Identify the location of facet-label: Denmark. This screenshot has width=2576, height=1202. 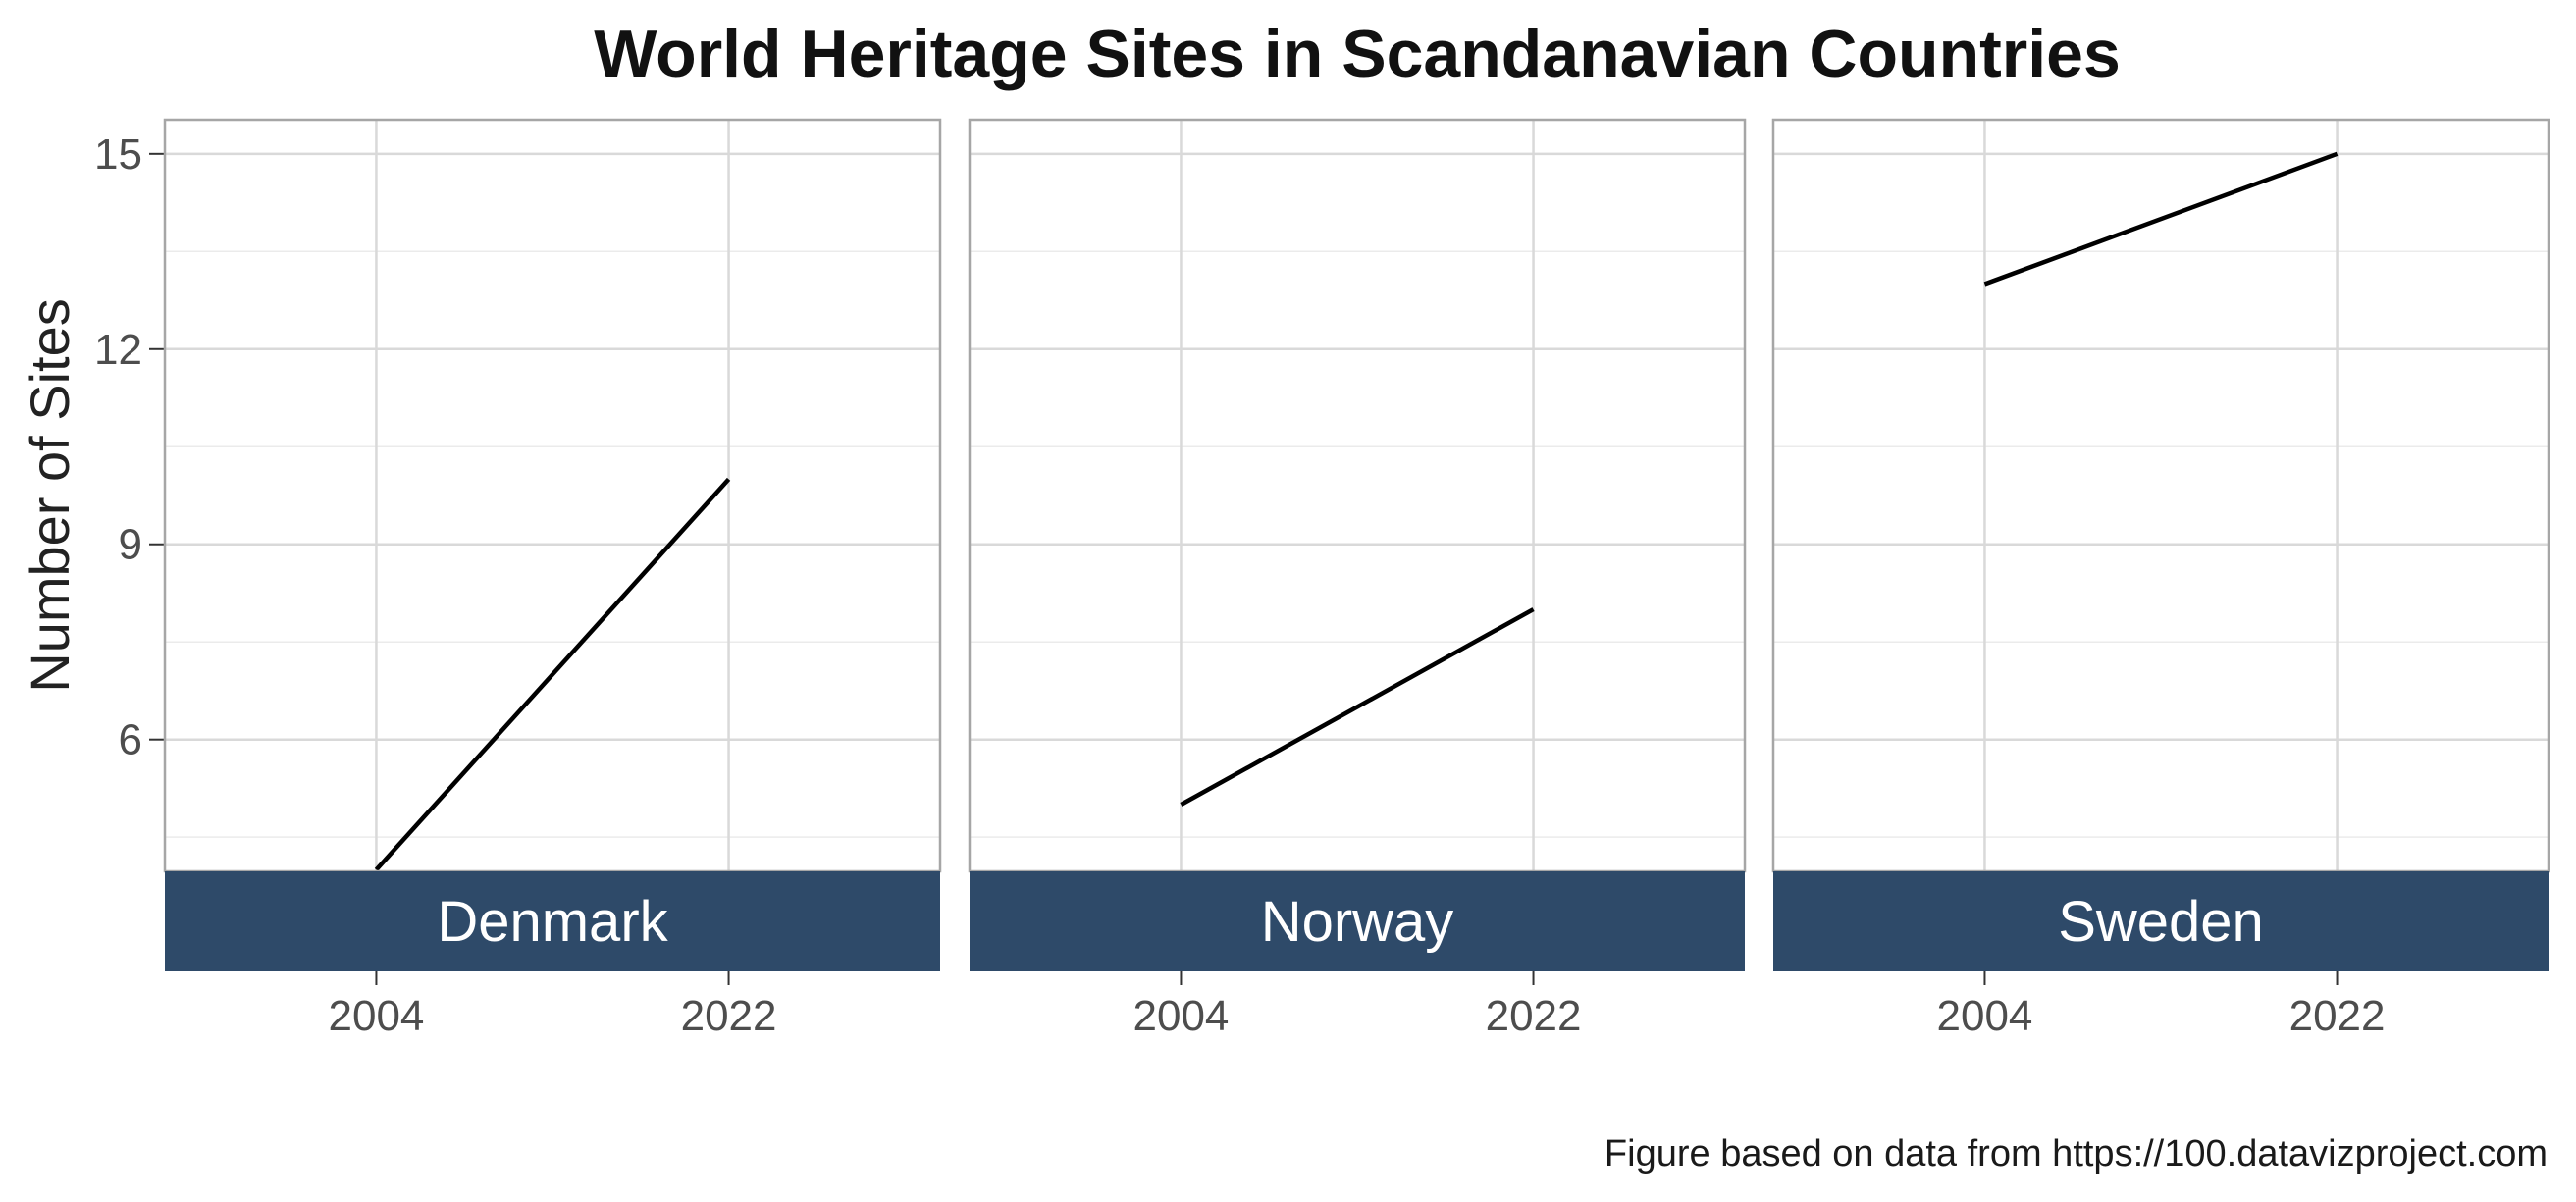
(552, 922).